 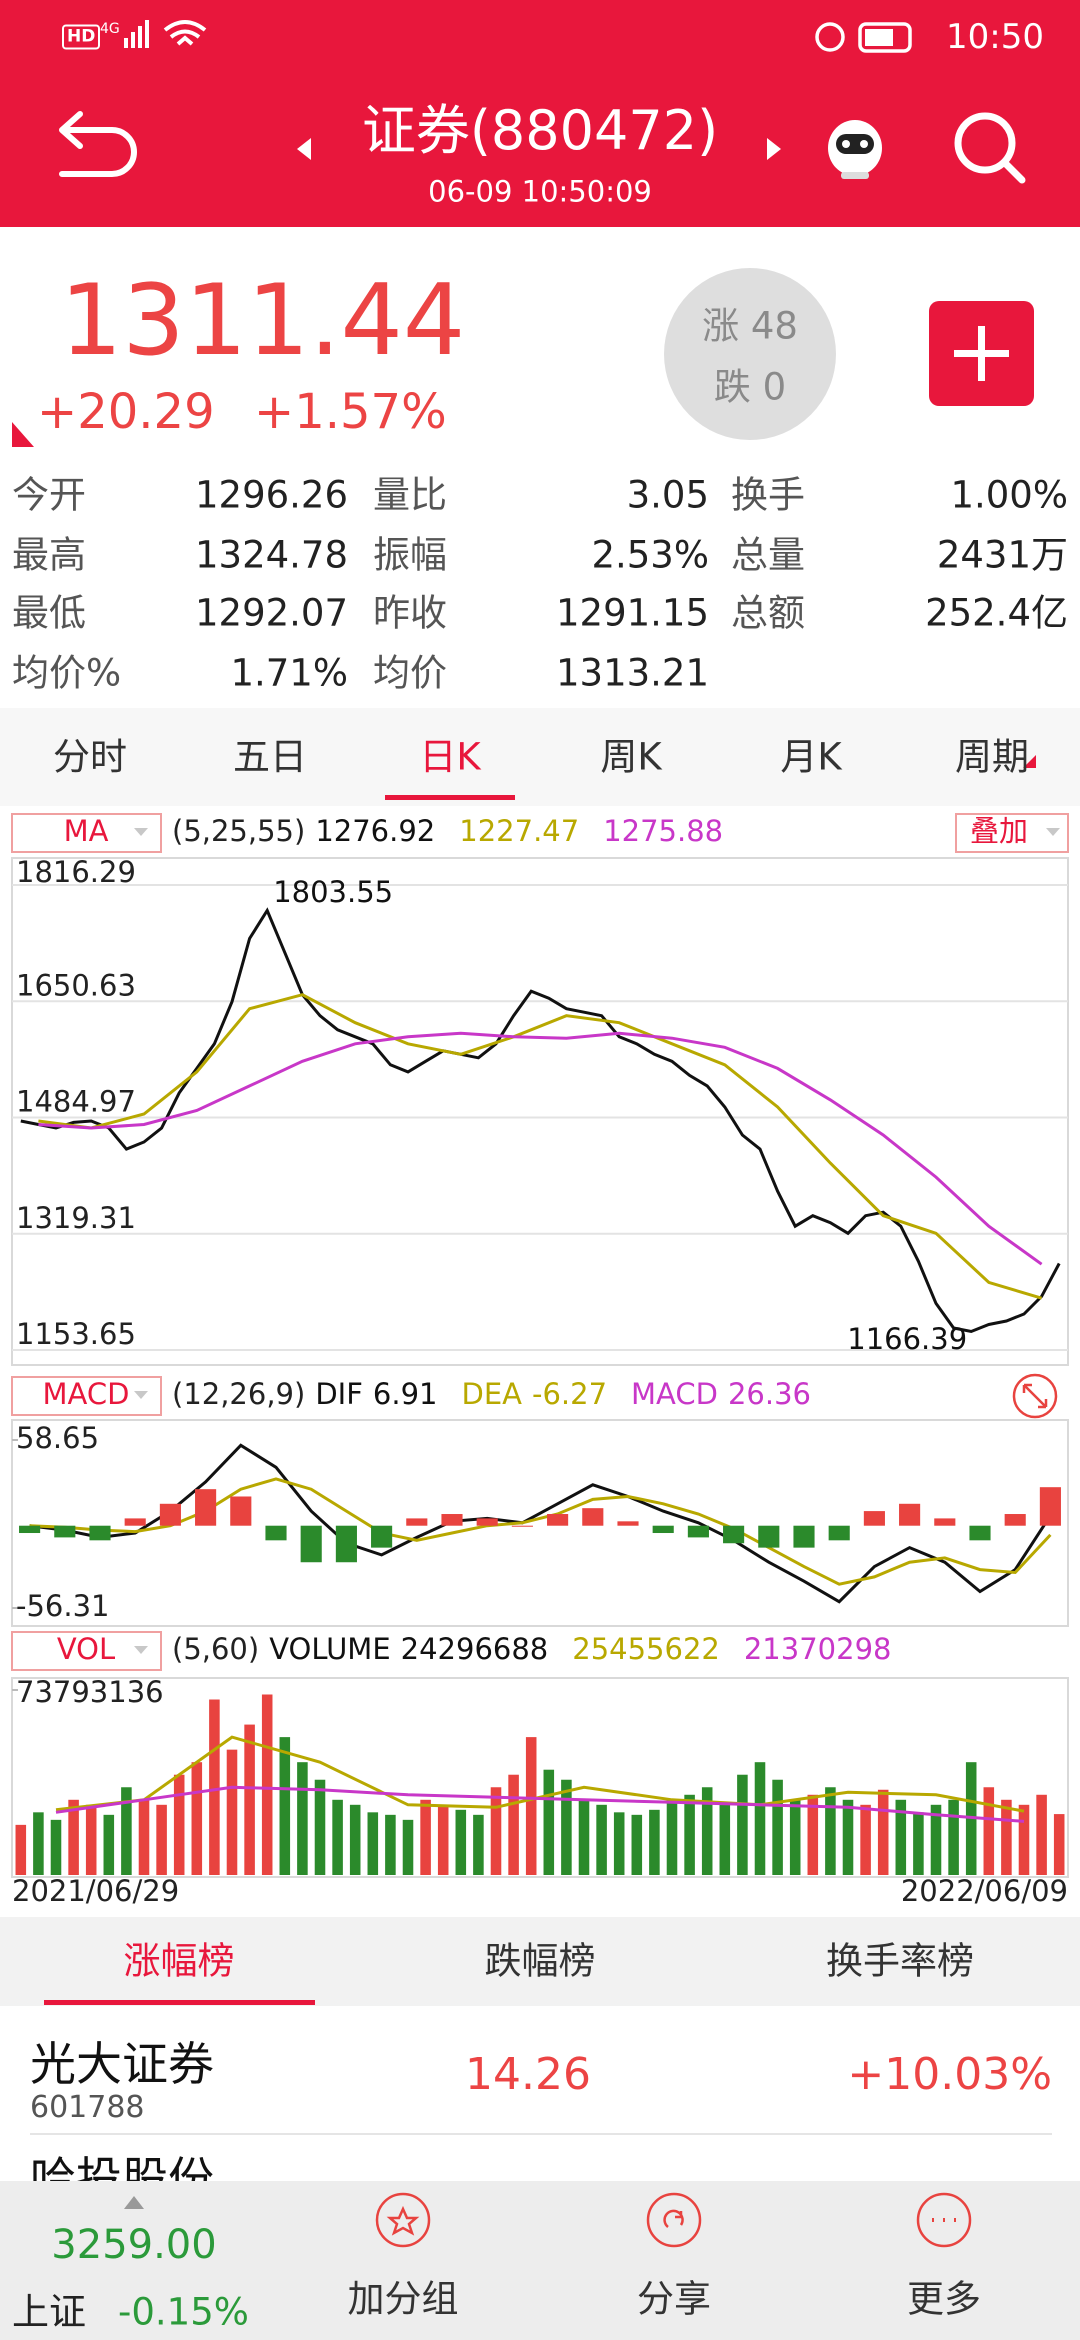 I want to click on tab: 换手率榜, so click(x=900, y=1961).